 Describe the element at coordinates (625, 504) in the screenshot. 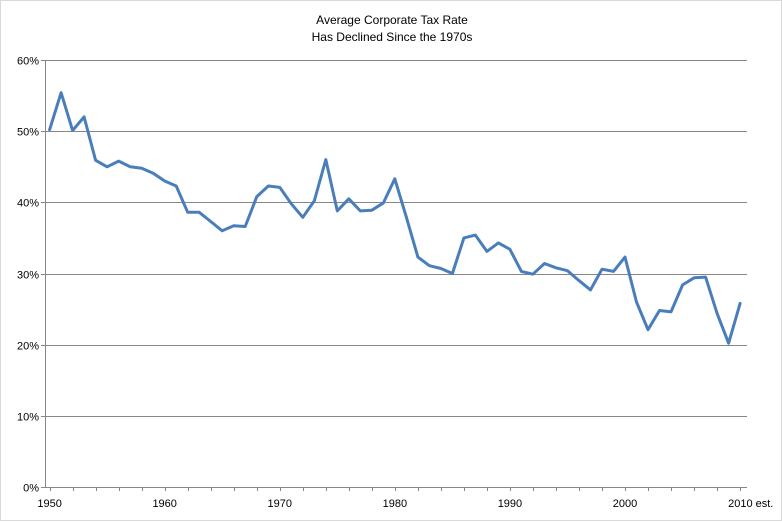

I see `x-tick-label: 2000` at that location.